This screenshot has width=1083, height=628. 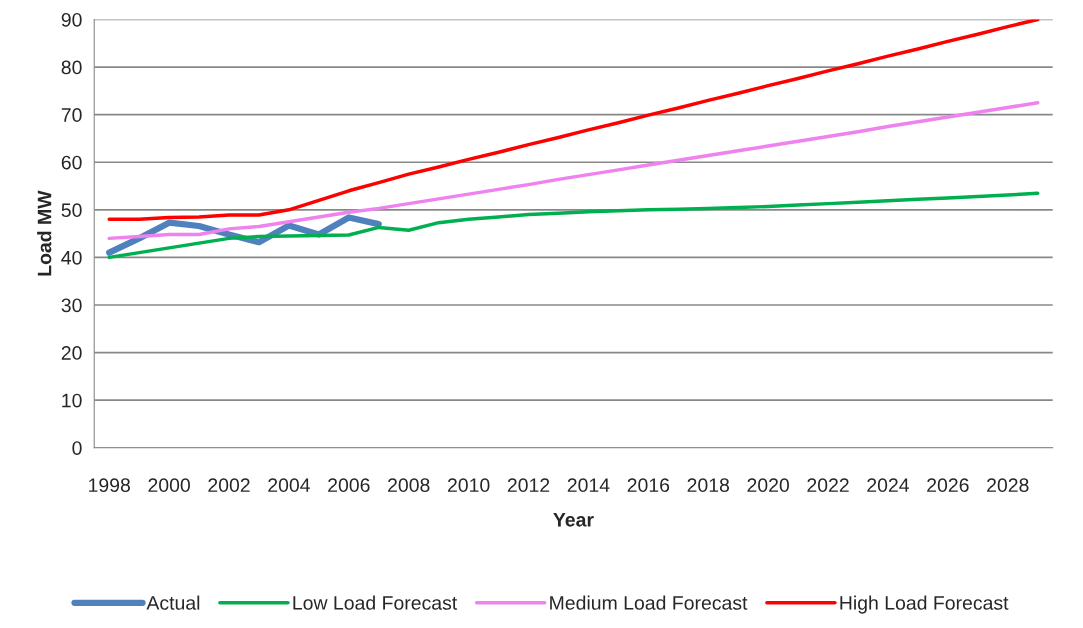 I want to click on legend-label: Medium Load Forecast, so click(x=649, y=602).